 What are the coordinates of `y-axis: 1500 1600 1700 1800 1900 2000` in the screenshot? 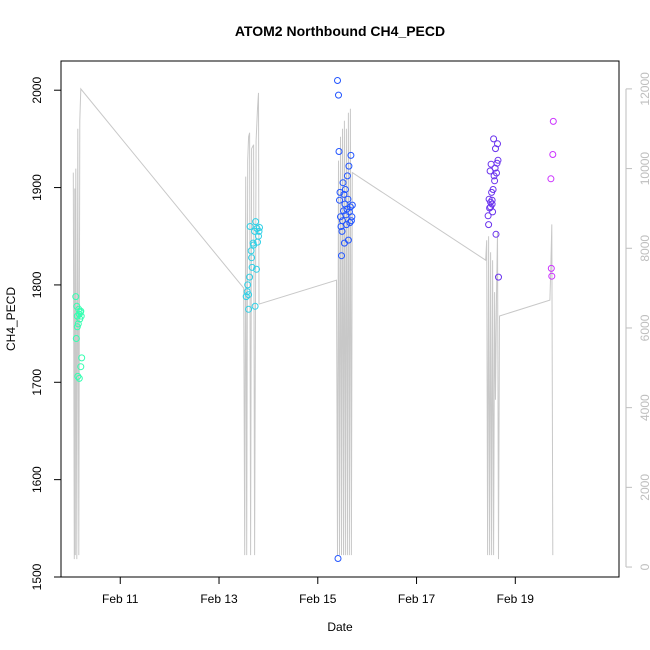 It's located at (45, 333).